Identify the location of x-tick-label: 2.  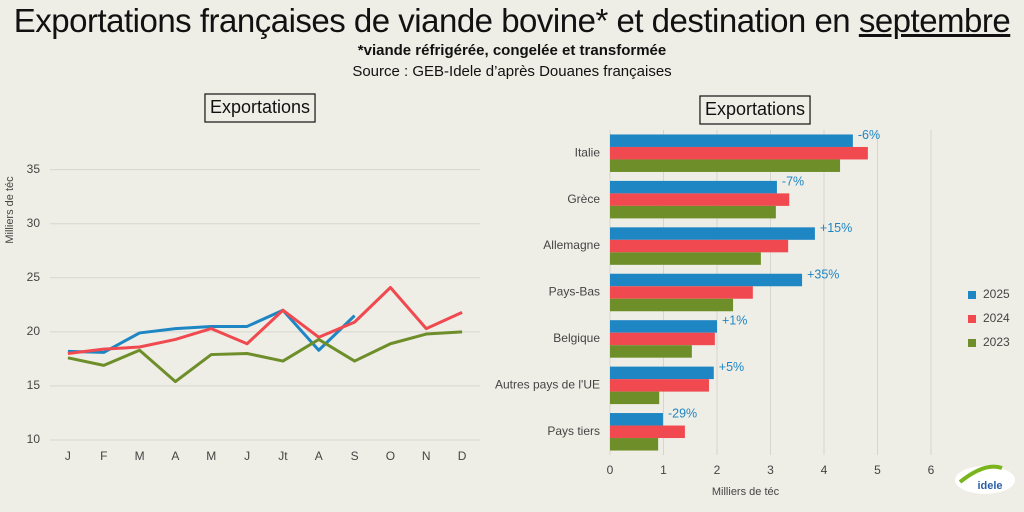
(717, 470).